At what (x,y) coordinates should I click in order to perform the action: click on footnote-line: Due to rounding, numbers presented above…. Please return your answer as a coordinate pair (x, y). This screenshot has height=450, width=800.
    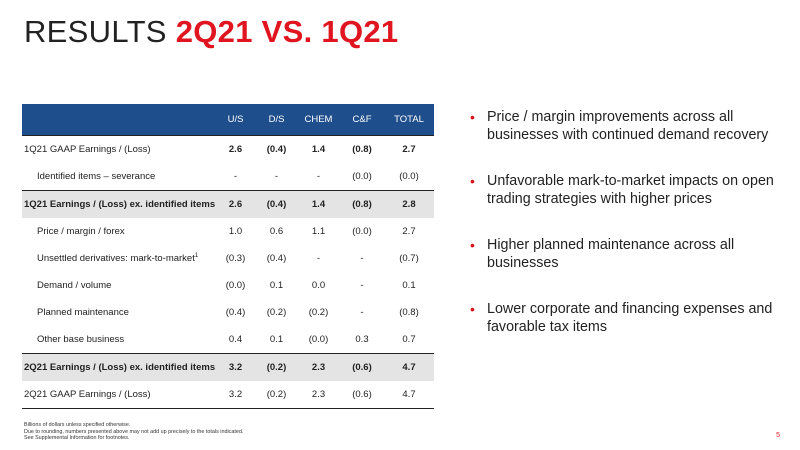
    Looking at the image, I should click on (134, 431).